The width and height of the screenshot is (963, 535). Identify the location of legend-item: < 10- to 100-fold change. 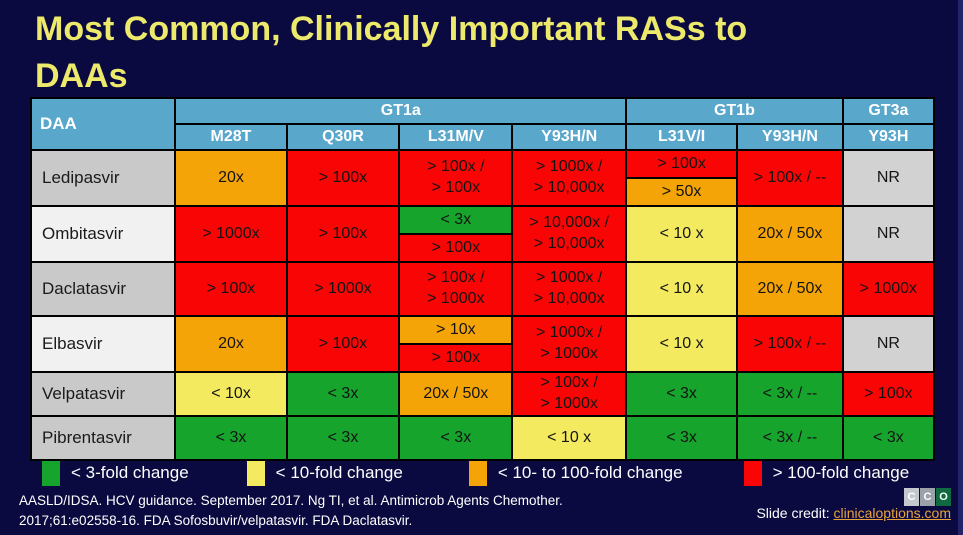
(575, 473).